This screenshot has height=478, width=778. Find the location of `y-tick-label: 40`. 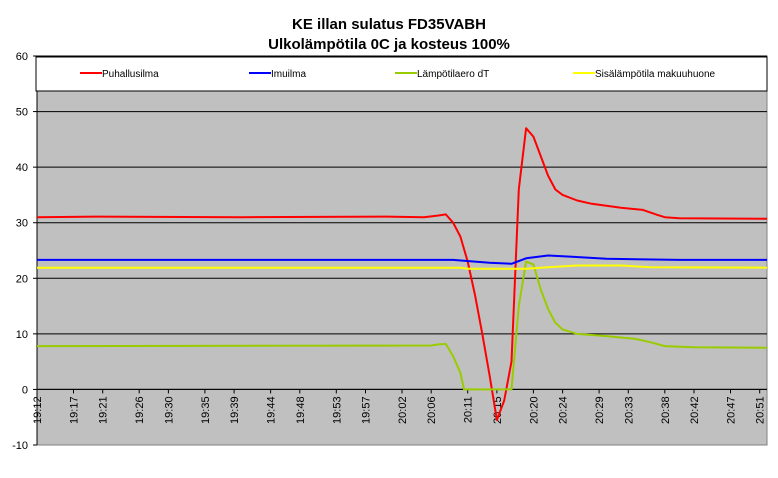

y-tick-label: 40 is located at coordinates (22, 168).